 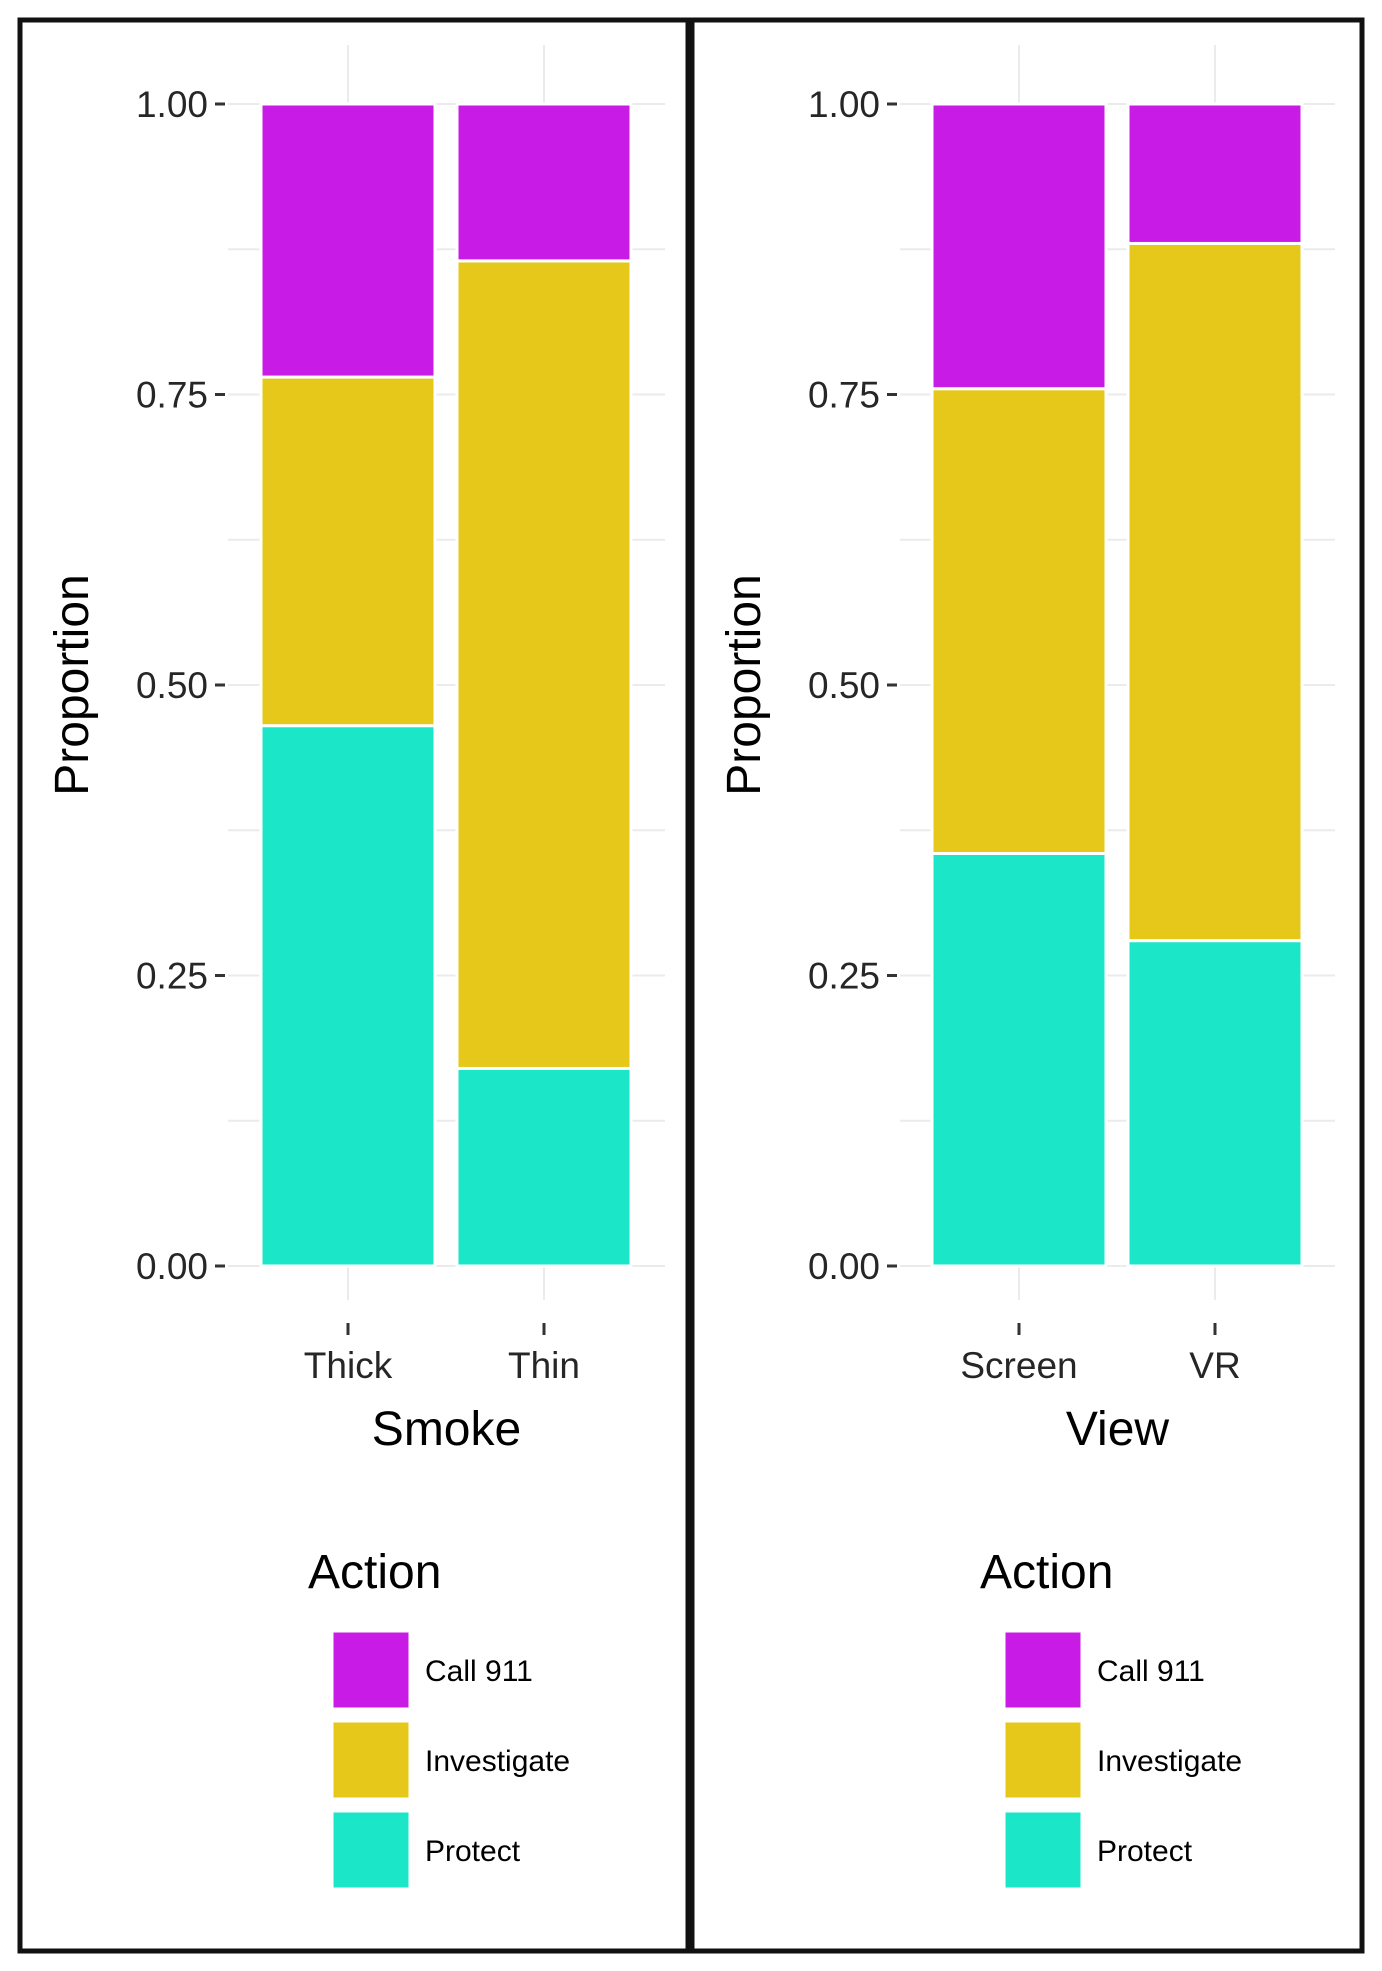 I want to click on bar-thin-protect, so click(x=544, y=1167).